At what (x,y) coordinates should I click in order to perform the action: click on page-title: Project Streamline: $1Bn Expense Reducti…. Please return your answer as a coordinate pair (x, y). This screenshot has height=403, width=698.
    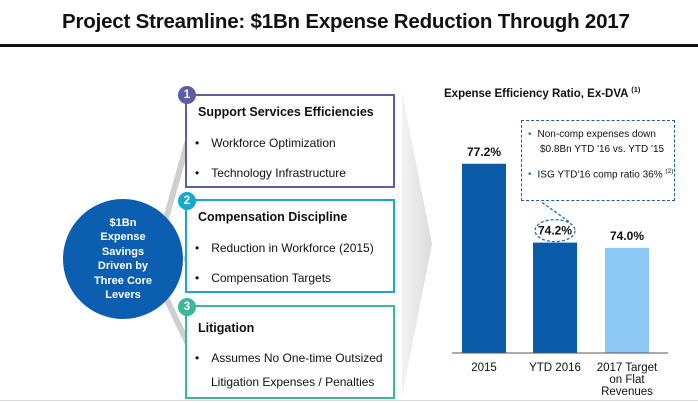
    Looking at the image, I should click on (346, 21).